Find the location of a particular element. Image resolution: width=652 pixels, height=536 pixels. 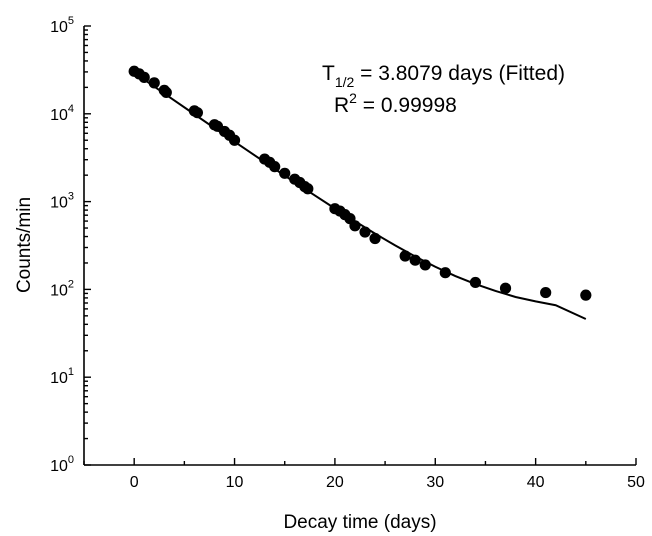

y-tick-exponent: 1 is located at coordinates (71, 372).